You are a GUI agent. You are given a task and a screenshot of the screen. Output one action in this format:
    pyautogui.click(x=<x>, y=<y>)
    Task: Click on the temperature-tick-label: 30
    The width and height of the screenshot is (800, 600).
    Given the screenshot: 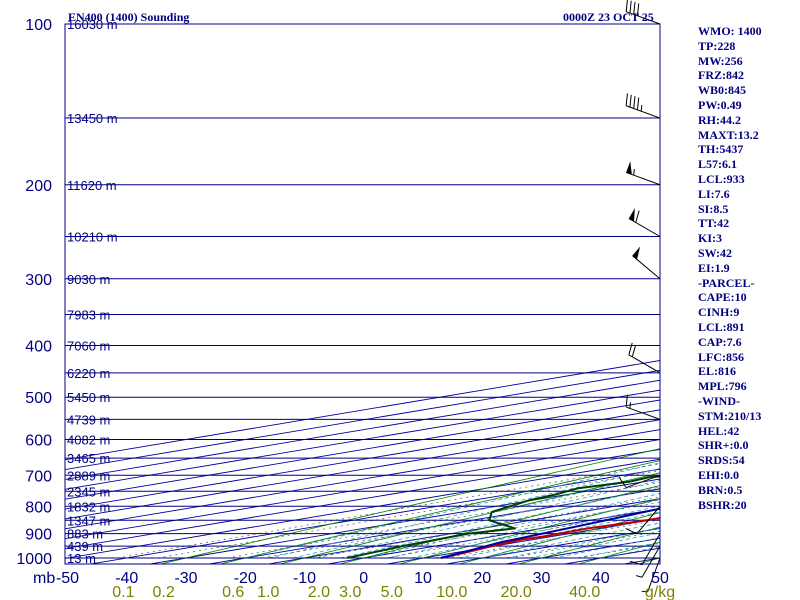 What is the action you would take?
    pyautogui.click(x=542, y=578)
    